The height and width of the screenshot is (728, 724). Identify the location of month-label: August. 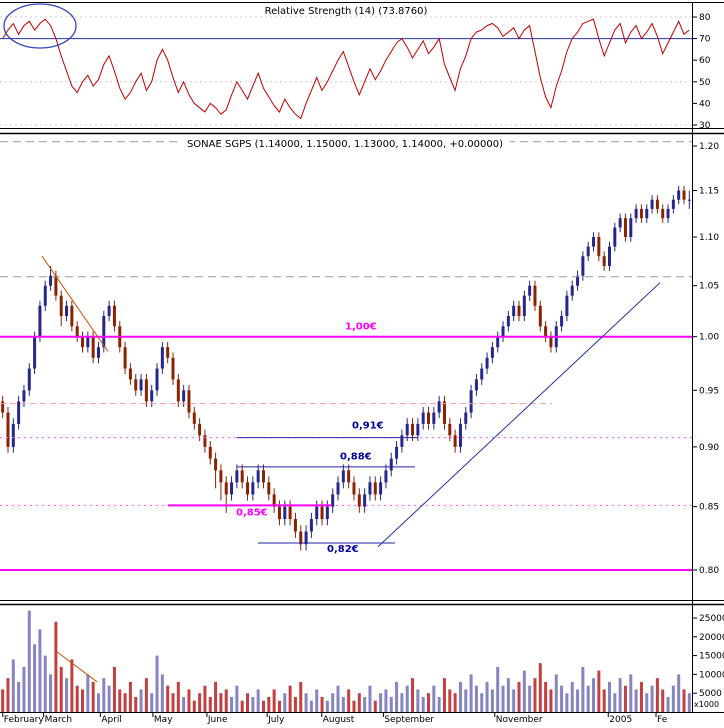
(339, 720).